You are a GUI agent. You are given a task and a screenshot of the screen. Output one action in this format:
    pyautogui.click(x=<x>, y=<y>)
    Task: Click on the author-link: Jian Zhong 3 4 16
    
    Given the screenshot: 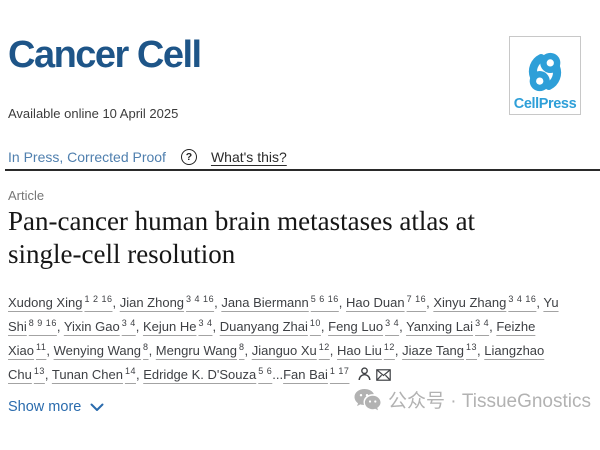 What is the action you would take?
    pyautogui.click(x=167, y=301)
    